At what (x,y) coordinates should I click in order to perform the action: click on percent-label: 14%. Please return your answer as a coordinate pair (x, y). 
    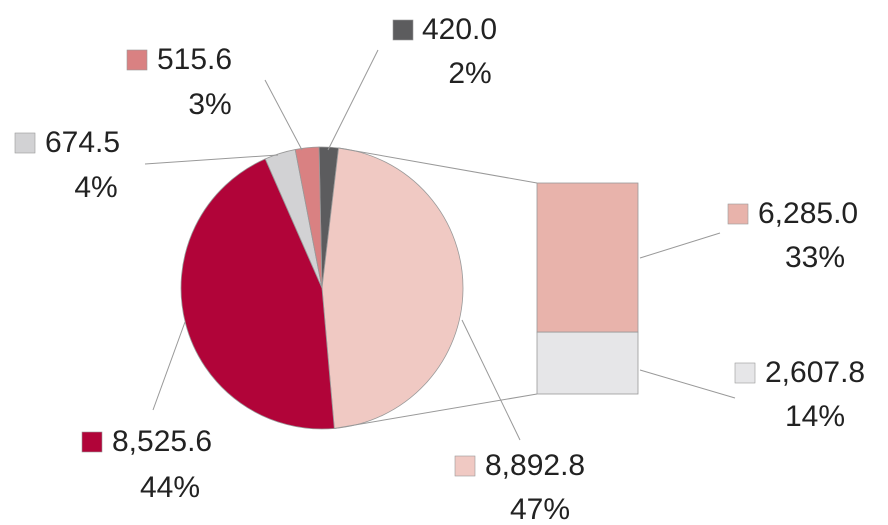
    Looking at the image, I should click on (815, 416).